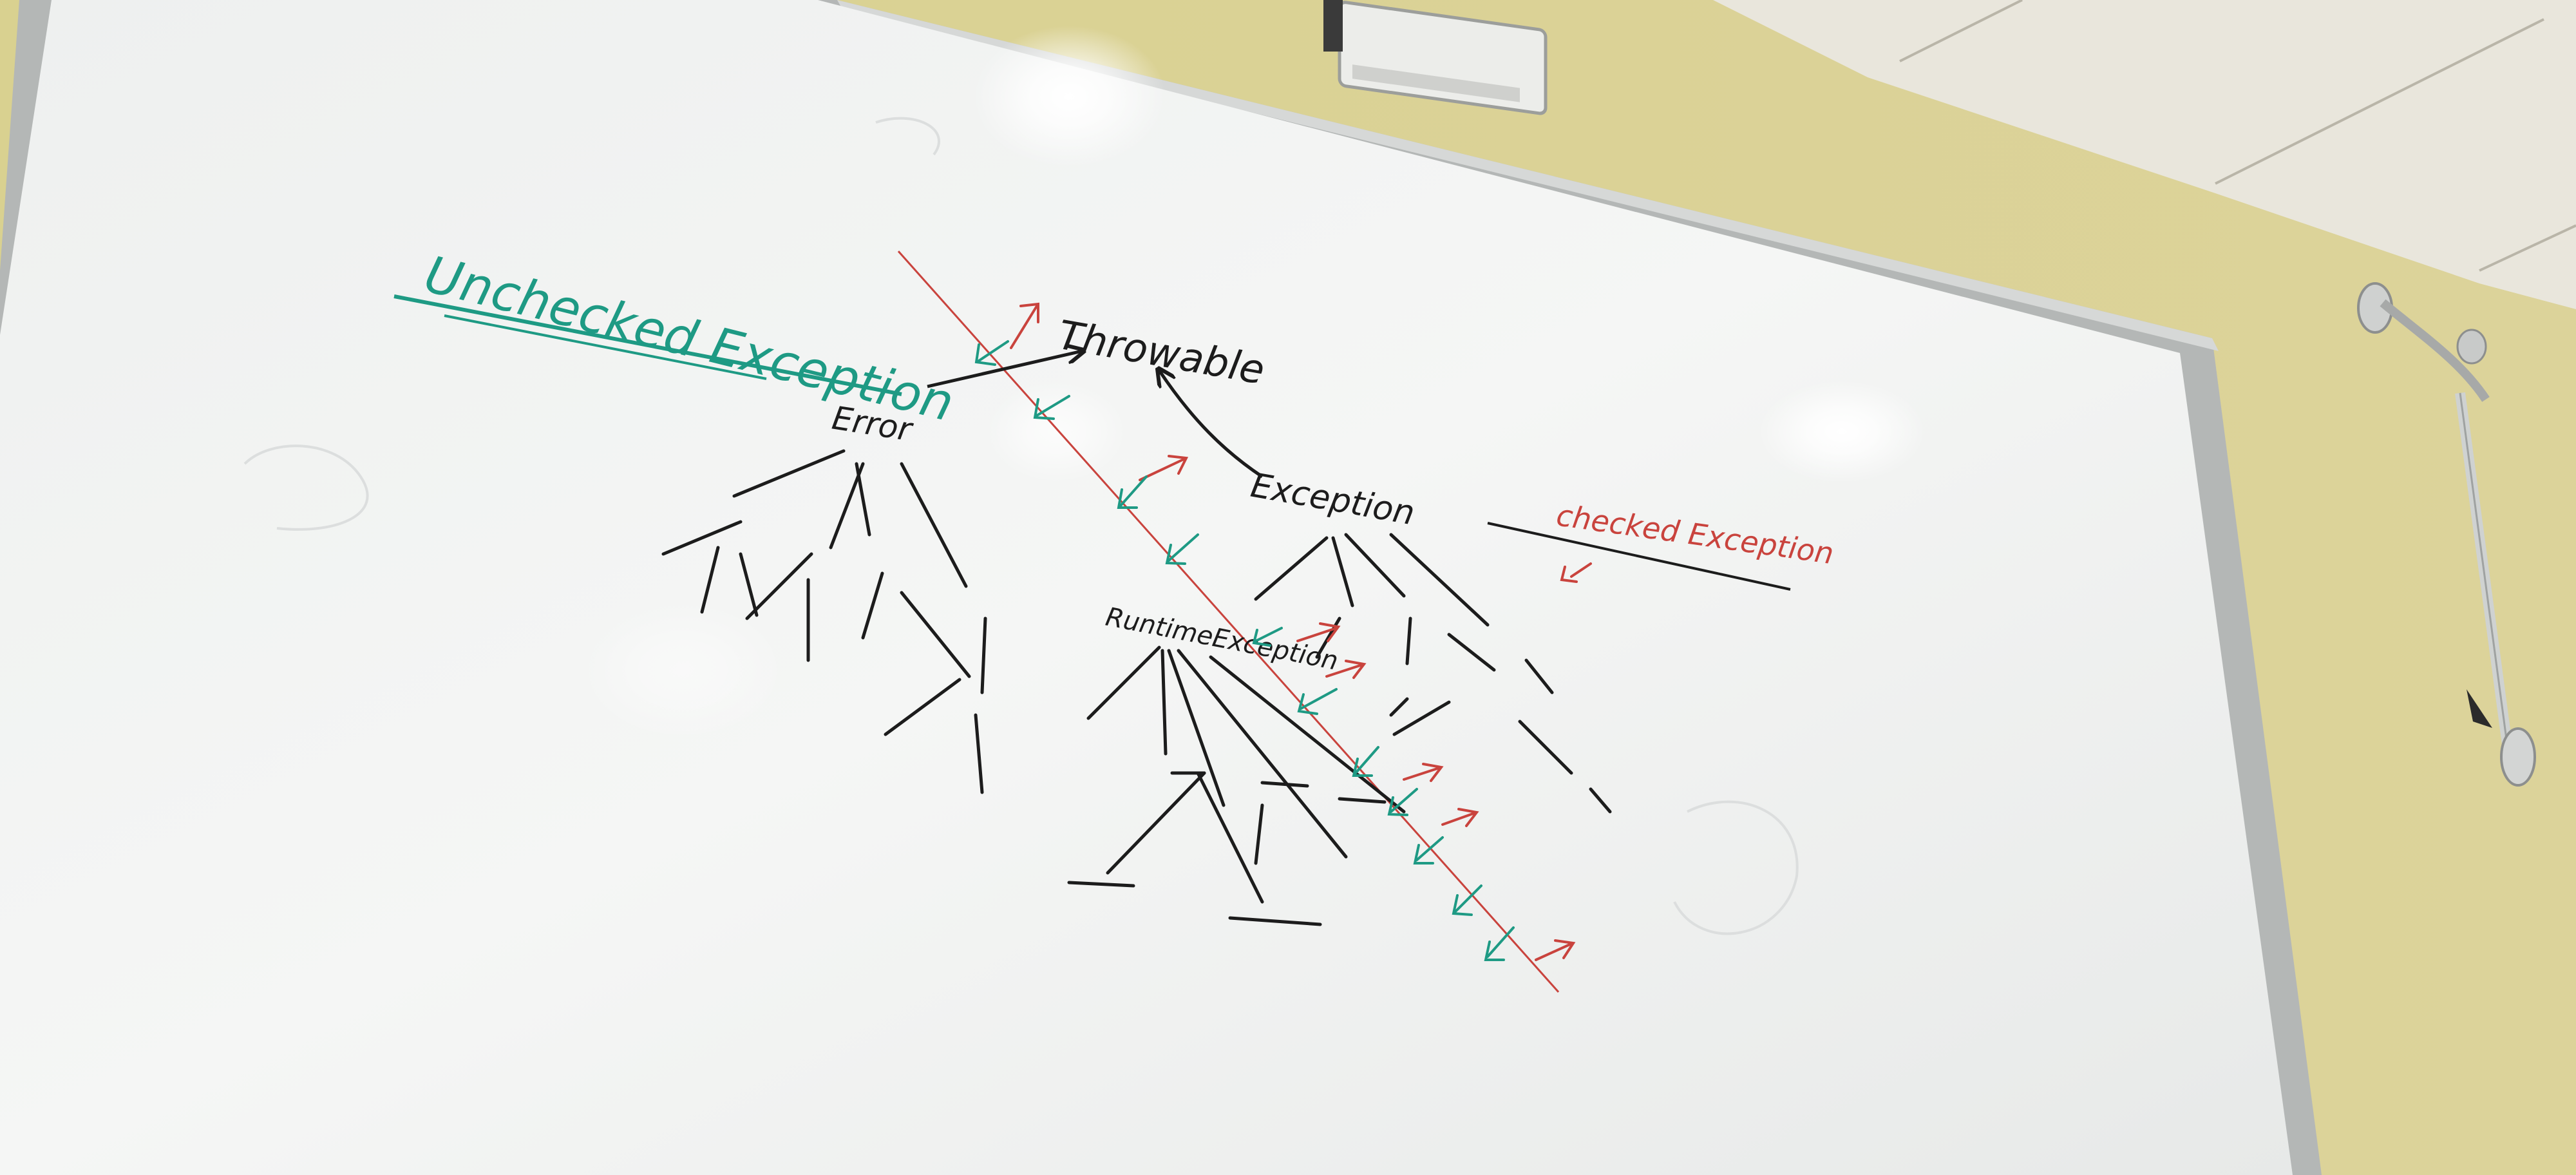 This screenshot has width=2576, height=1175. I want to click on teal-arrows, so click(1244, 650).